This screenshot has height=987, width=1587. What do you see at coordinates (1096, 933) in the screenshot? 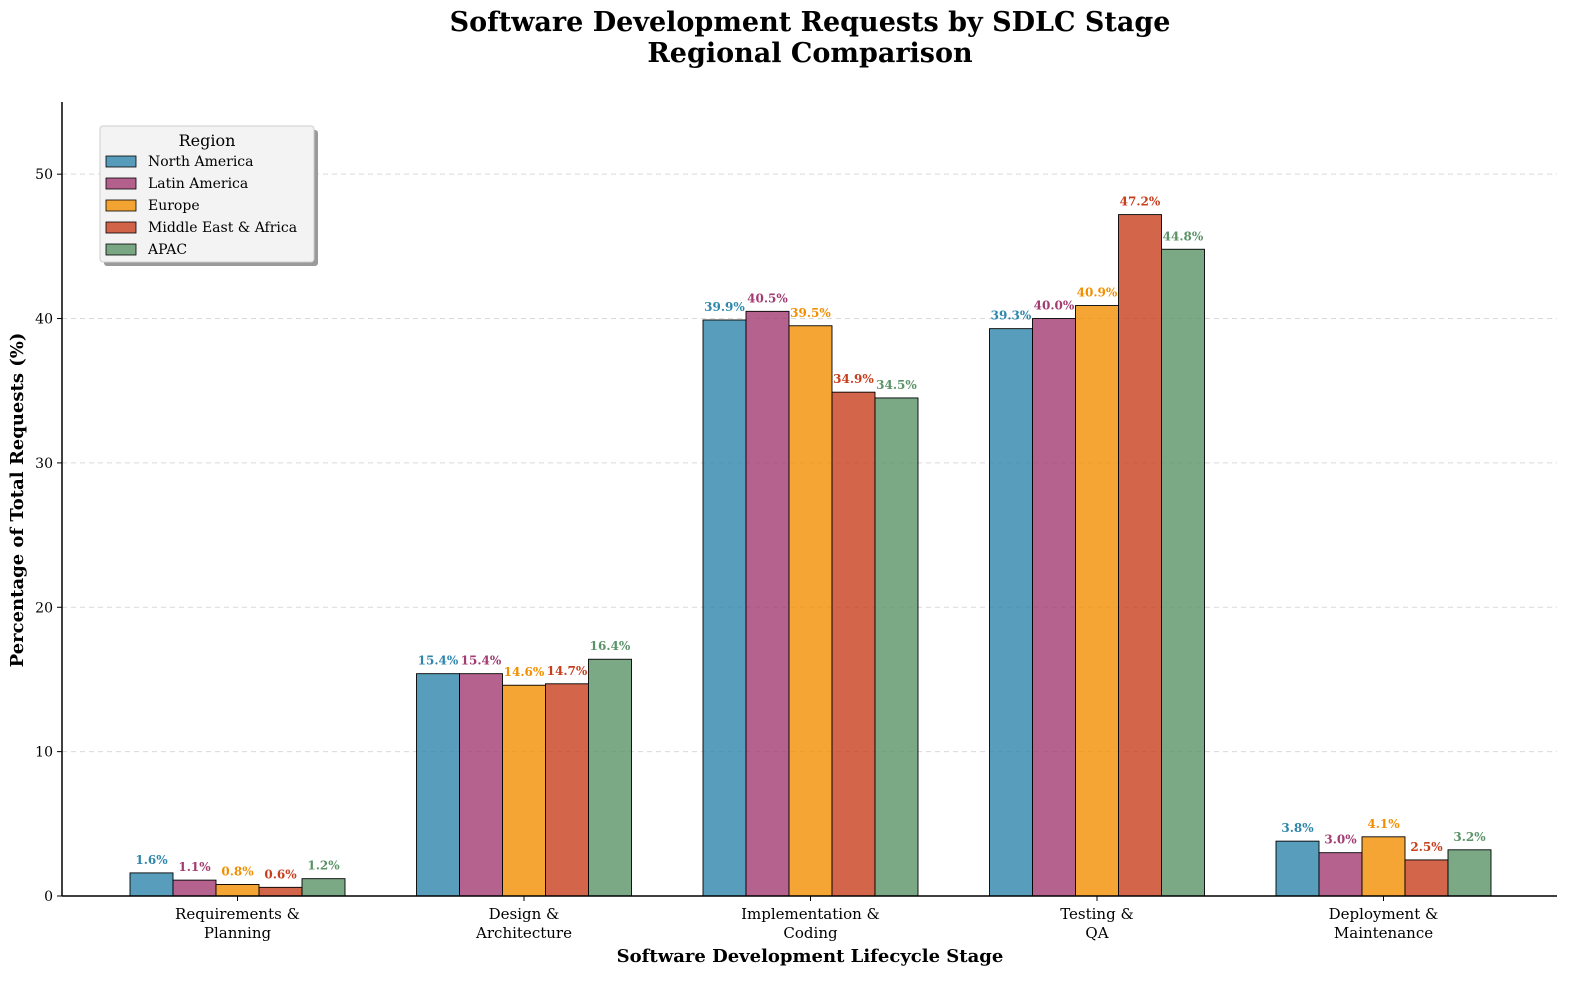
I see `x-tick-label-line: QA` at bounding box center [1096, 933].